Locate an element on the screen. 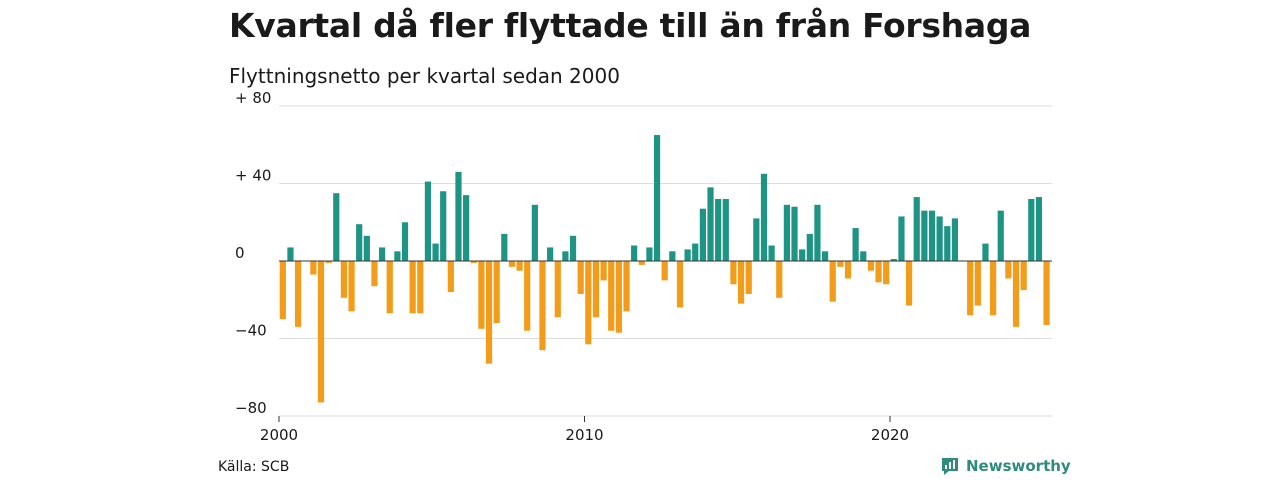 The width and height of the screenshot is (1280, 480). bar-2004-Q3 is located at coordinates (420, 287).